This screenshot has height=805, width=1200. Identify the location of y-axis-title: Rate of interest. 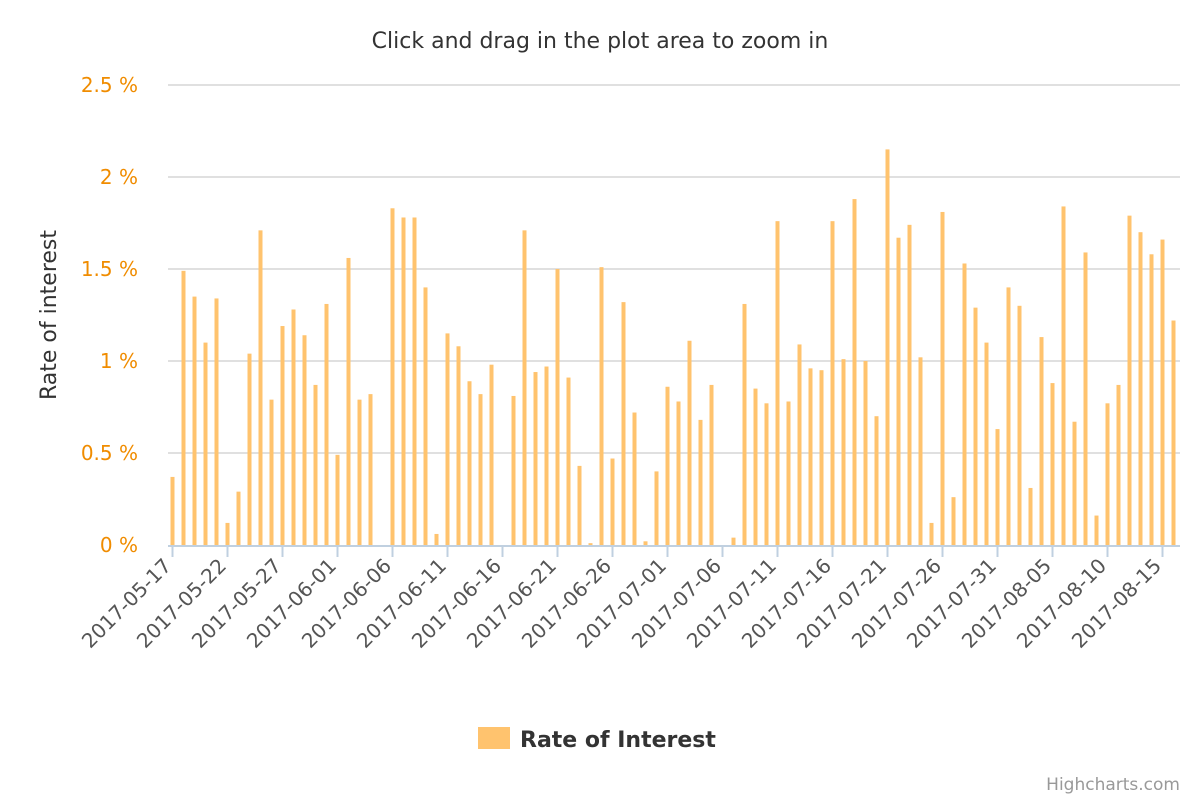
(49, 315).